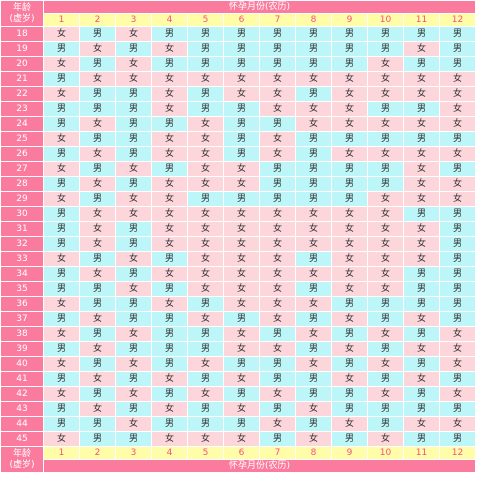 This screenshot has width=486, height=500. What do you see at coordinates (238, 274) in the screenshot?
I see `table-row: 34 男女男女女女女女女女男男` at bounding box center [238, 274].